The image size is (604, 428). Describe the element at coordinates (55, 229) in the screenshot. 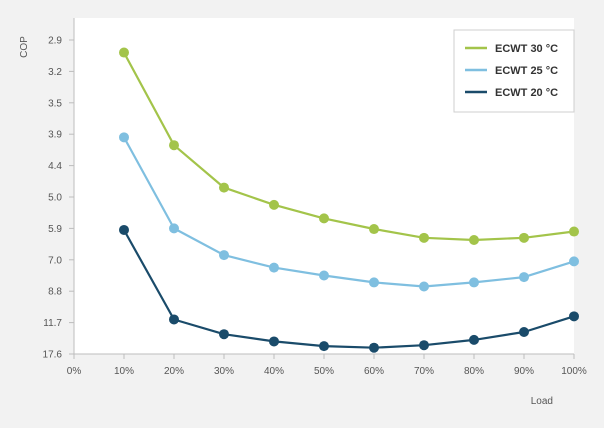

I see `y-tick-label: 5.9` at that location.